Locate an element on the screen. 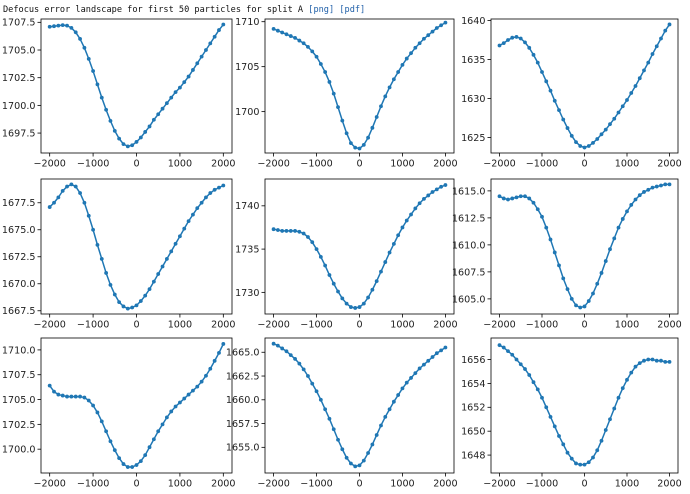 The height and width of the screenshot is (494, 690). y-tick-label: 1730 is located at coordinates (247, 293).